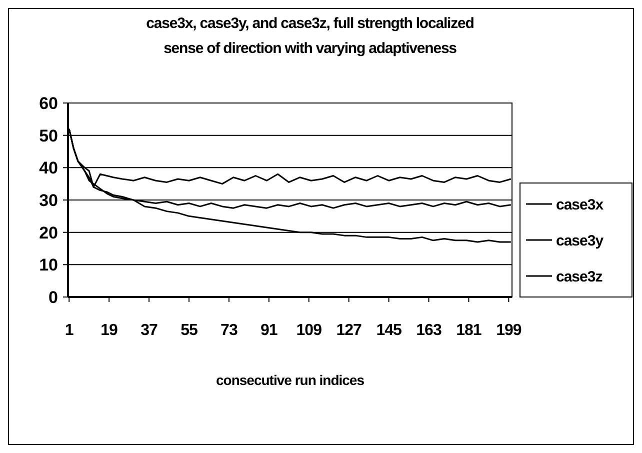 The height and width of the screenshot is (453, 642). Describe the element at coordinates (229, 330) in the screenshot. I see `x-tick-label: 73` at that location.